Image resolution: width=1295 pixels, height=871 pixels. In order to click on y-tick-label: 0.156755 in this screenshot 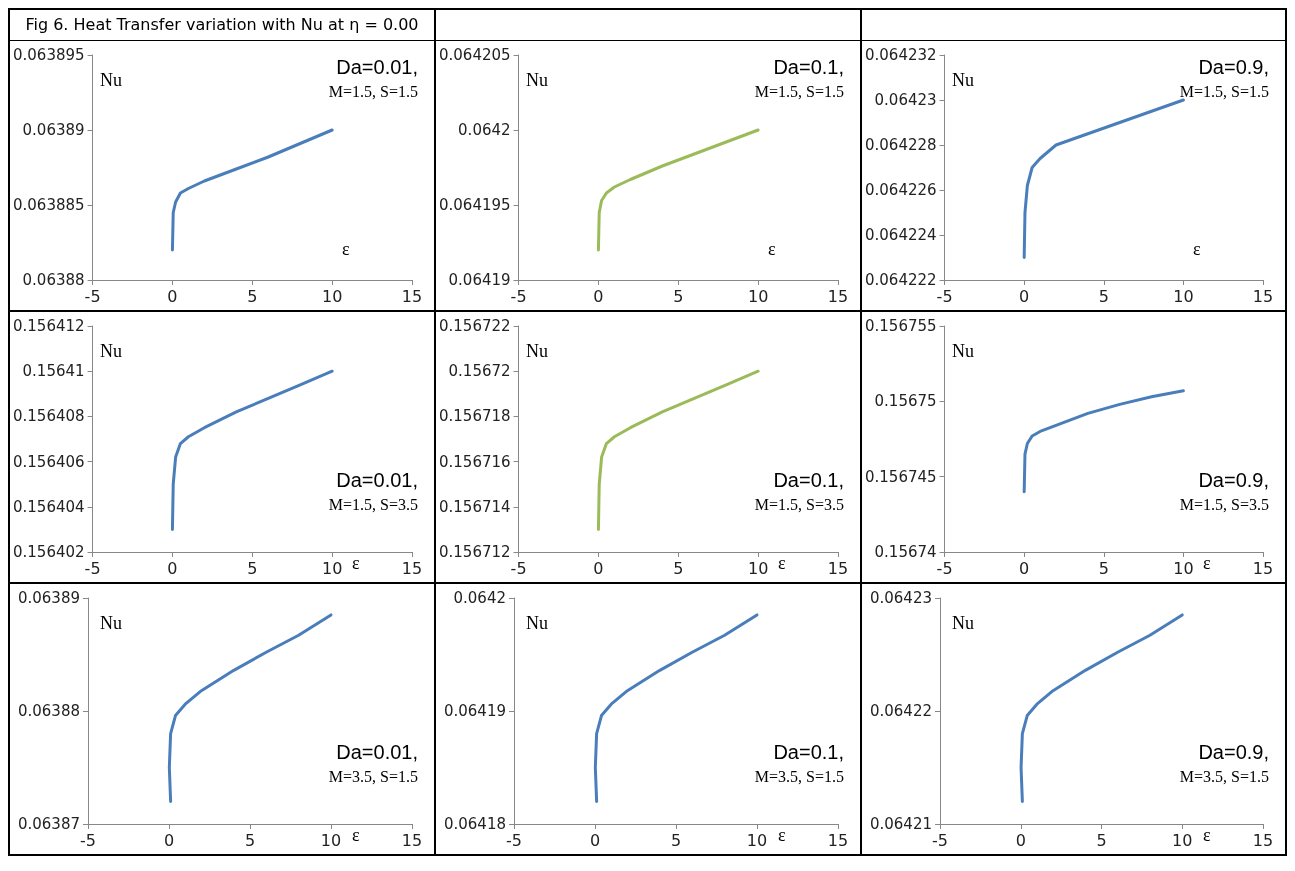, I will do `click(900, 326)`.